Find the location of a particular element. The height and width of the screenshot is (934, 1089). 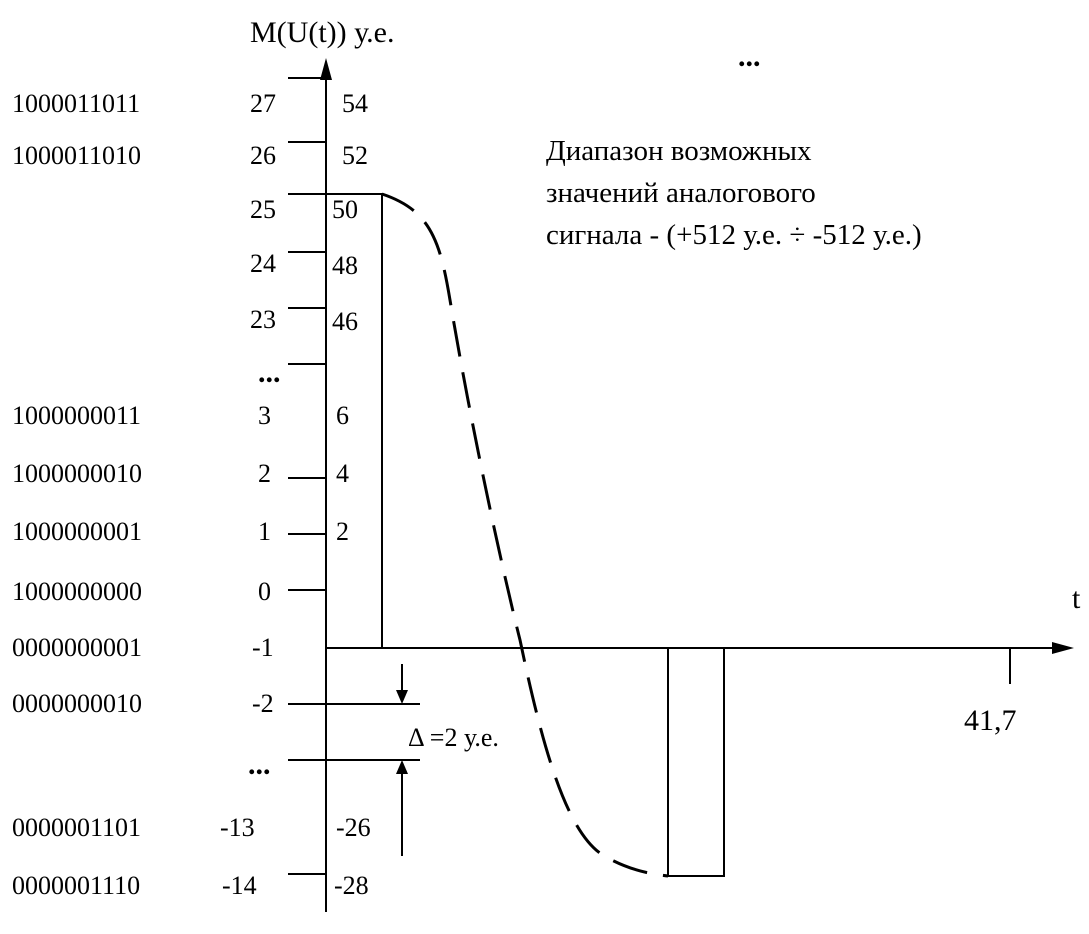

index-minus-13: -13 is located at coordinates (237, 827).